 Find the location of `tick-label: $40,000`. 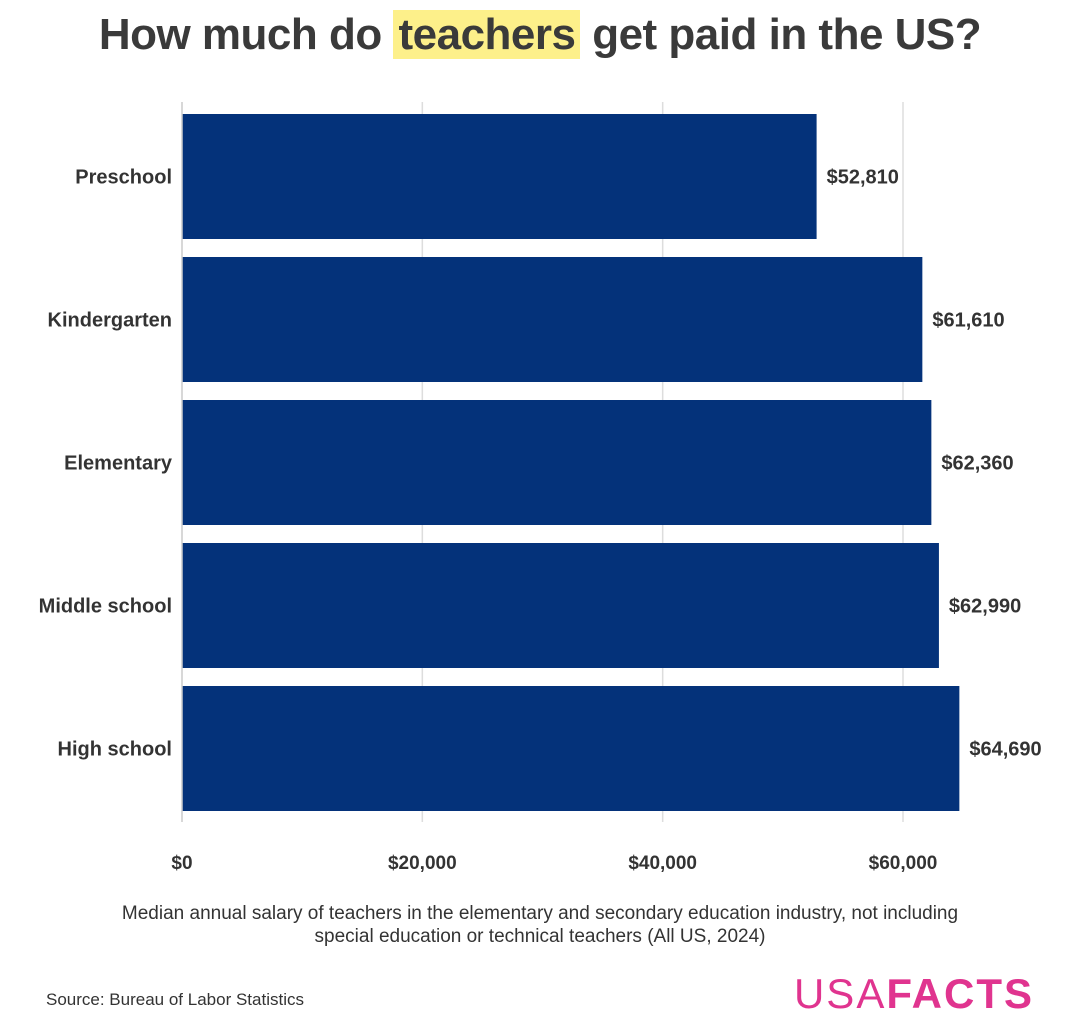

tick-label: $40,000 is located at coordinates (662, 863).